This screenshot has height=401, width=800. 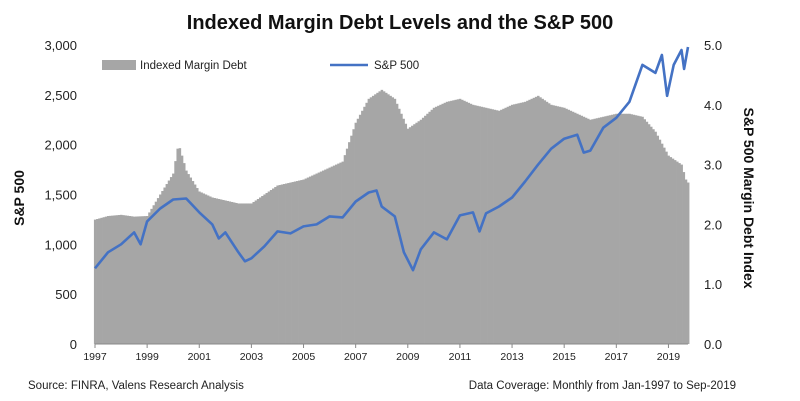 I want to click on x-tick-label: 2011, so click(x=460, y=357).